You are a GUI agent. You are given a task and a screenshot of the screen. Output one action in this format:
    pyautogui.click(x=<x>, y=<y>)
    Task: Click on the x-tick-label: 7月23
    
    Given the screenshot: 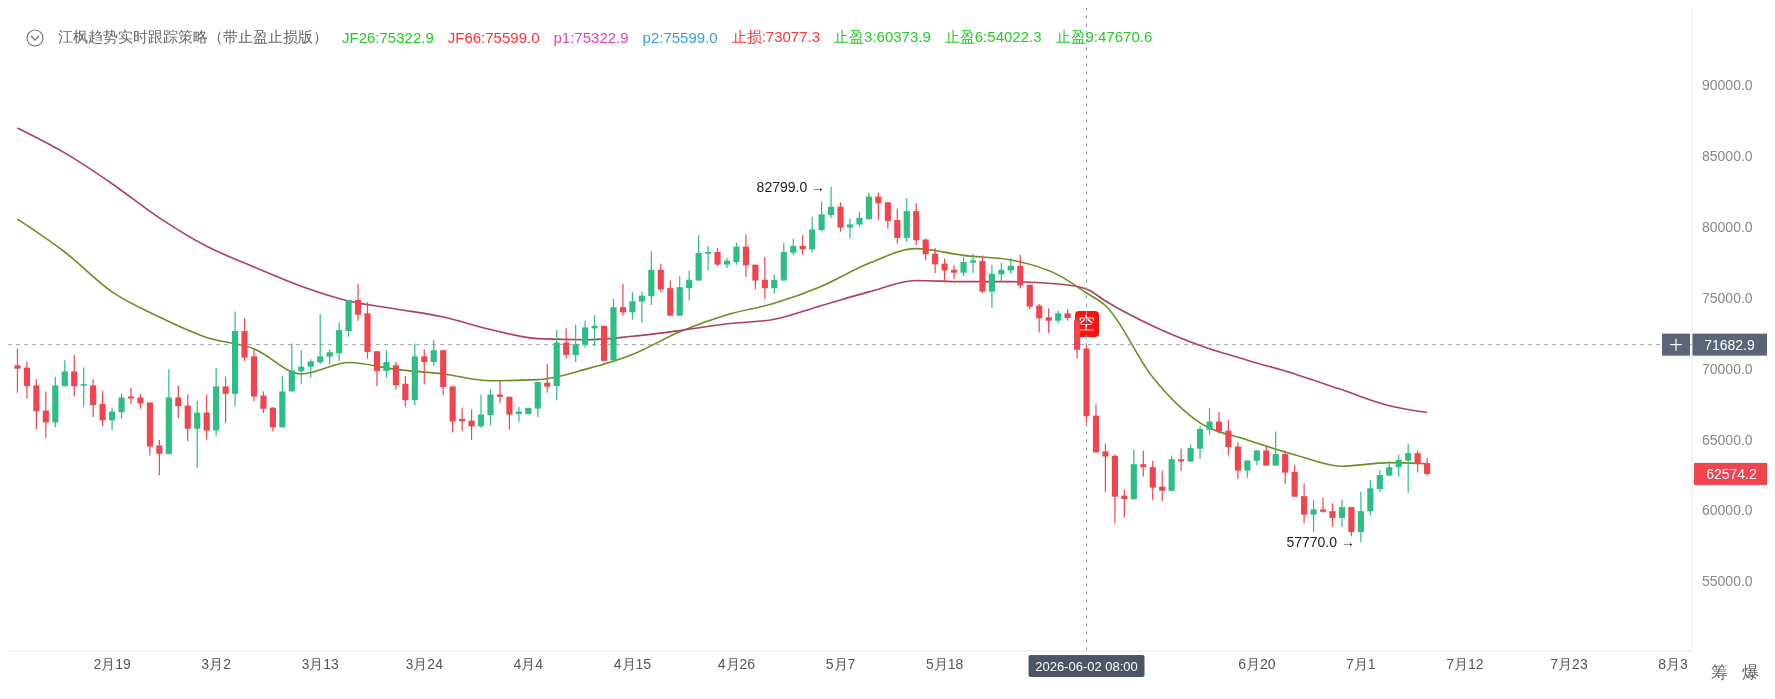 What is the action you would take?
    pyautogui.click(x=1569, y=663)
    